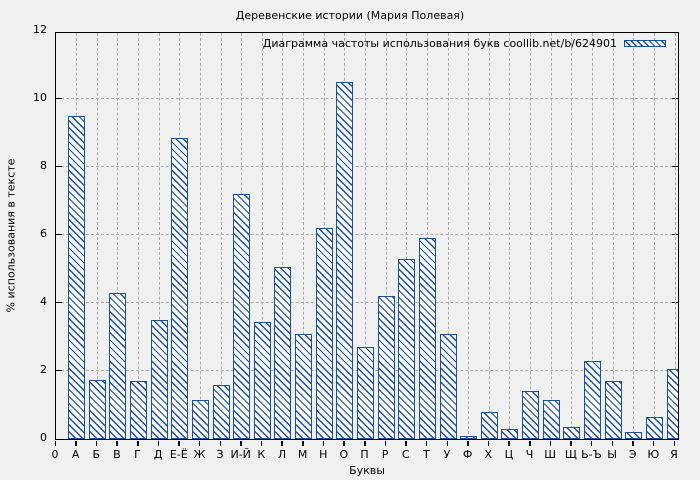  Describe the element at coordinates (324, 333) in the screenshot. I see `bar-Н` at that location.